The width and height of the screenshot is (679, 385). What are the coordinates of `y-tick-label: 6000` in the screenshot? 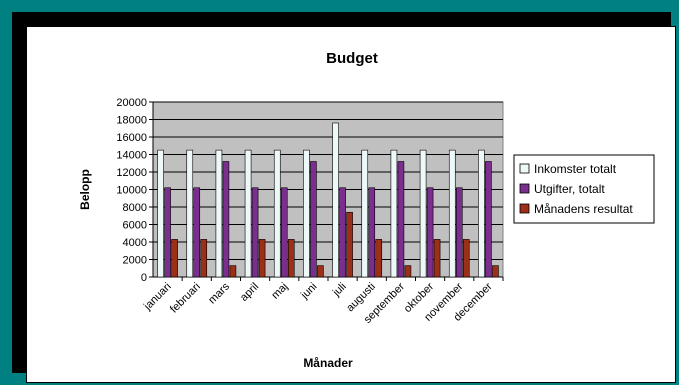 It's located at (135, 226).